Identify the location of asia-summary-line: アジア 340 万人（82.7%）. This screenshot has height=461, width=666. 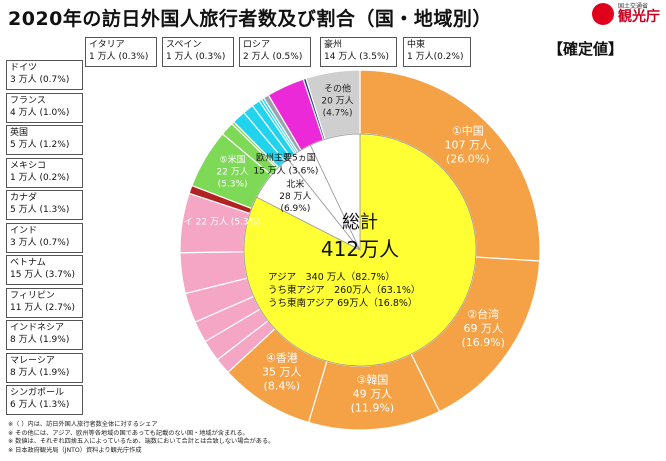
(331, 277).